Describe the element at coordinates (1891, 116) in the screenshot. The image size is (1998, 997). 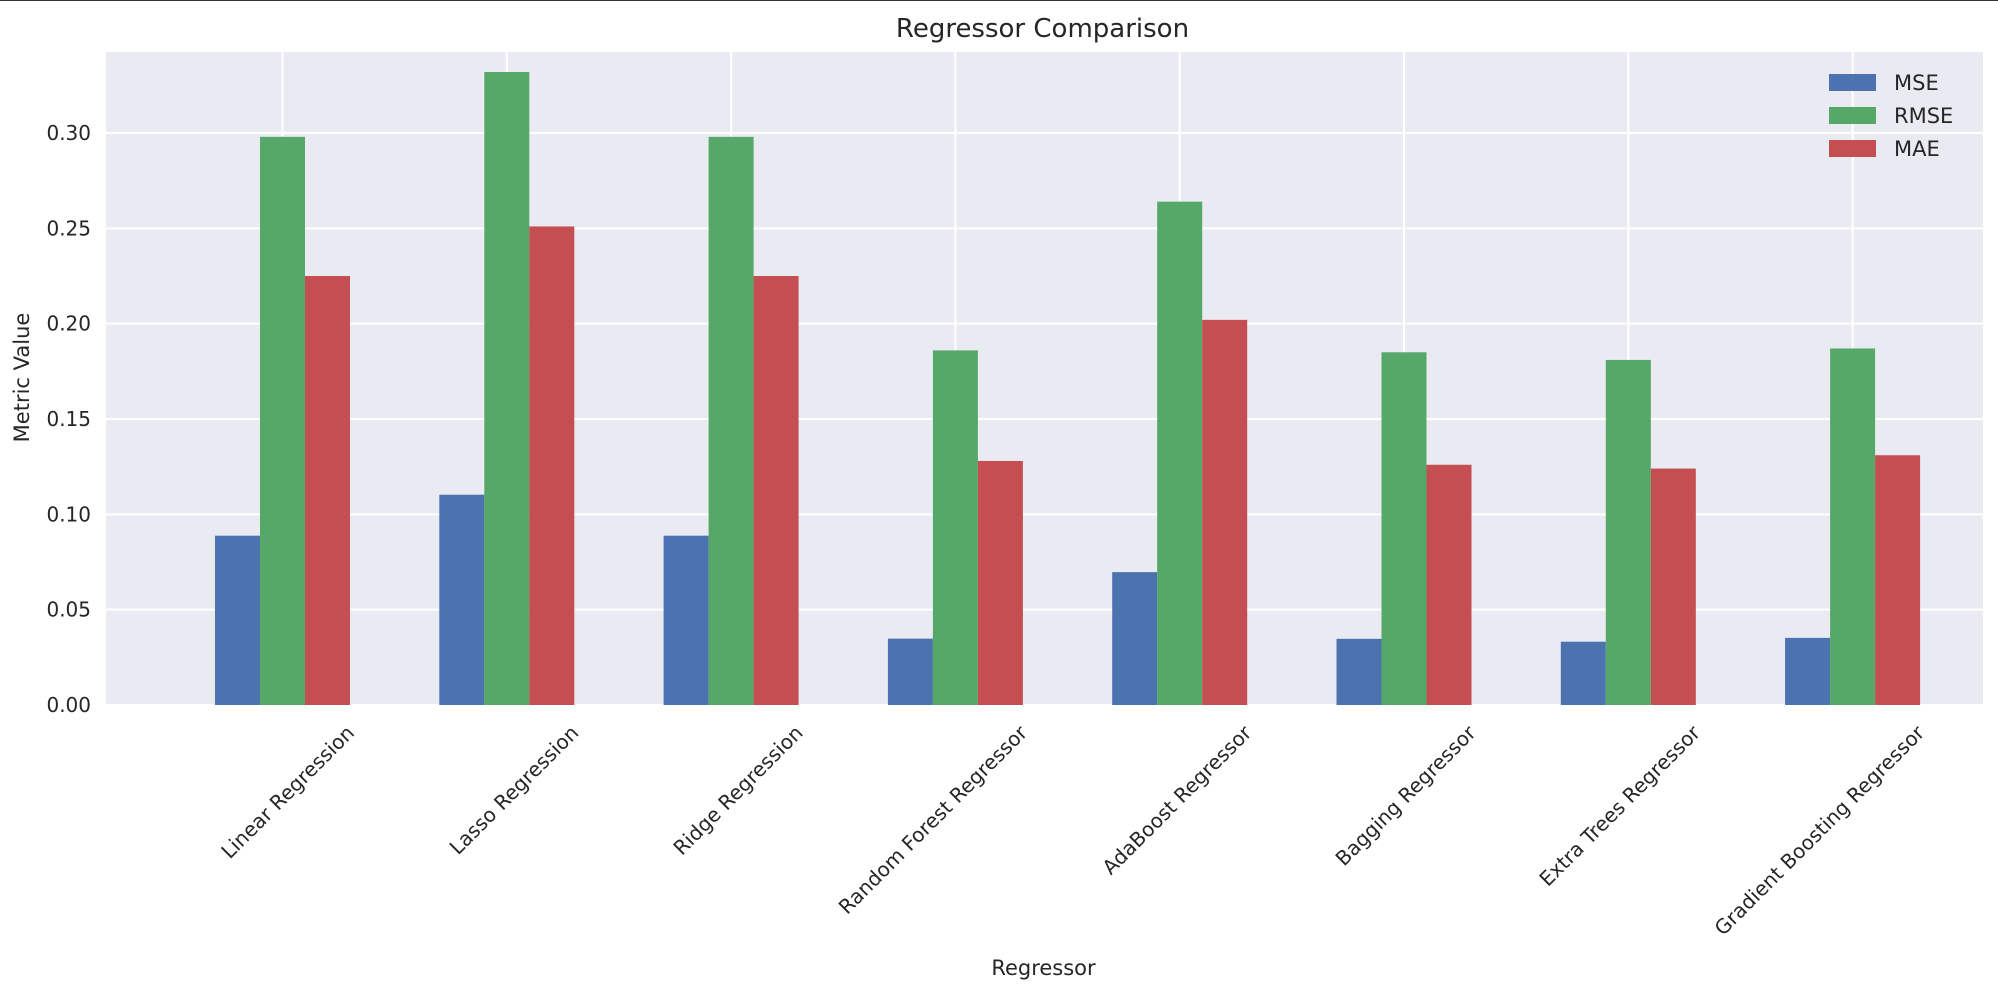
I see `legend: MSE RMSE MAE` at that location.